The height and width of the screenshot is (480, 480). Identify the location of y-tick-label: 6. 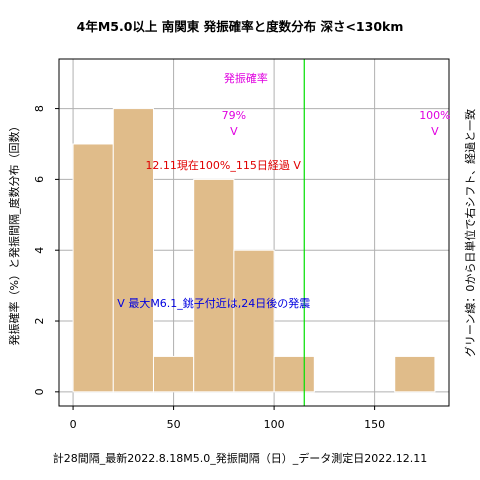
(39, 179).